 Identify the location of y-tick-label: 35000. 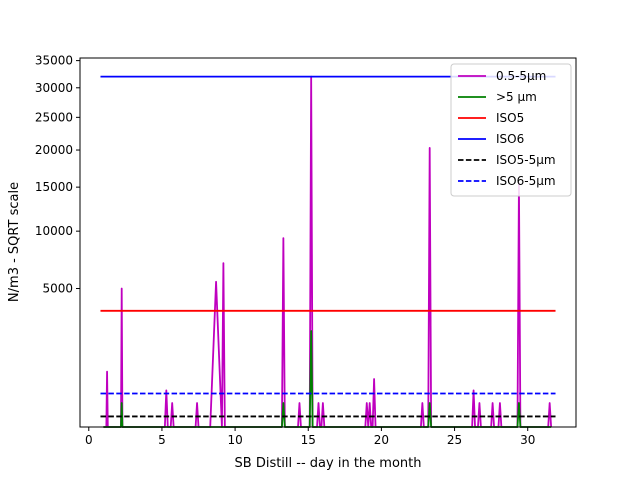
(54, 61).